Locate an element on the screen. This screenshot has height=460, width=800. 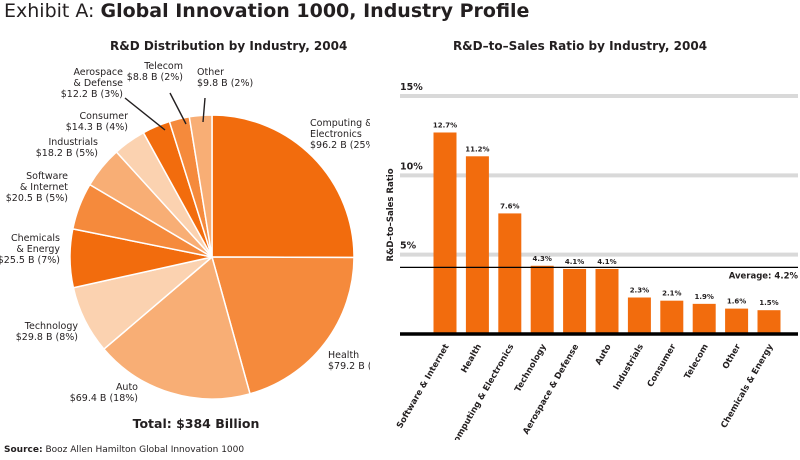
pie-slice-label: Software & Internet $20.5 B (5%) is located at coordinates (37, 187).